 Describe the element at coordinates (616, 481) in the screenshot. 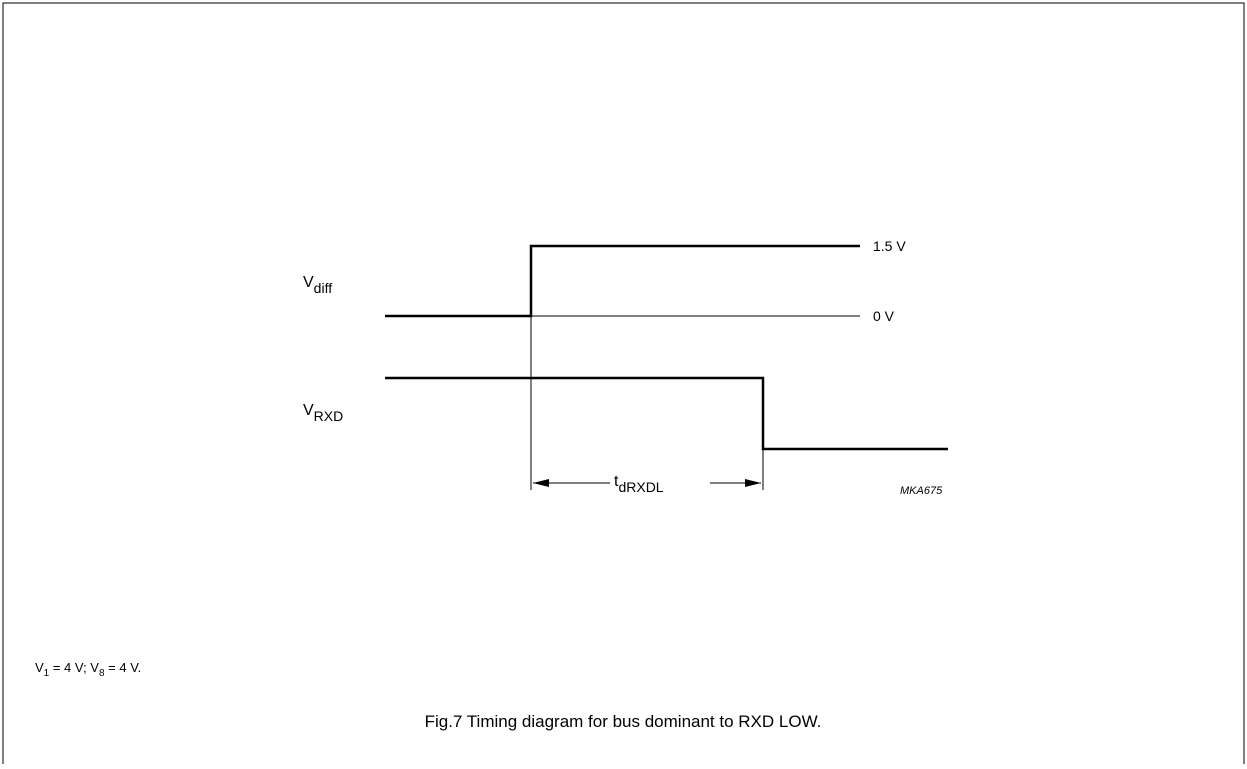

I see `label-base: t` at that location.